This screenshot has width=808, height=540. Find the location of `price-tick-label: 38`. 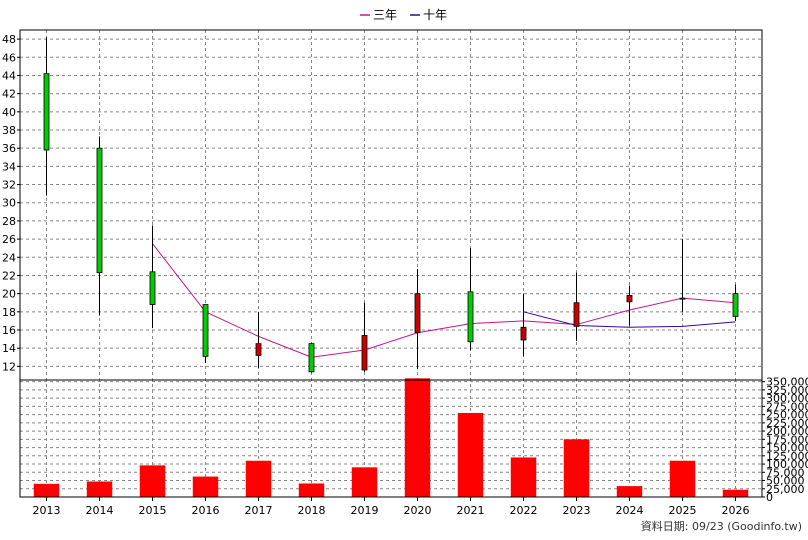

price-tick-label: 38 is located at coordinates (9, 130).